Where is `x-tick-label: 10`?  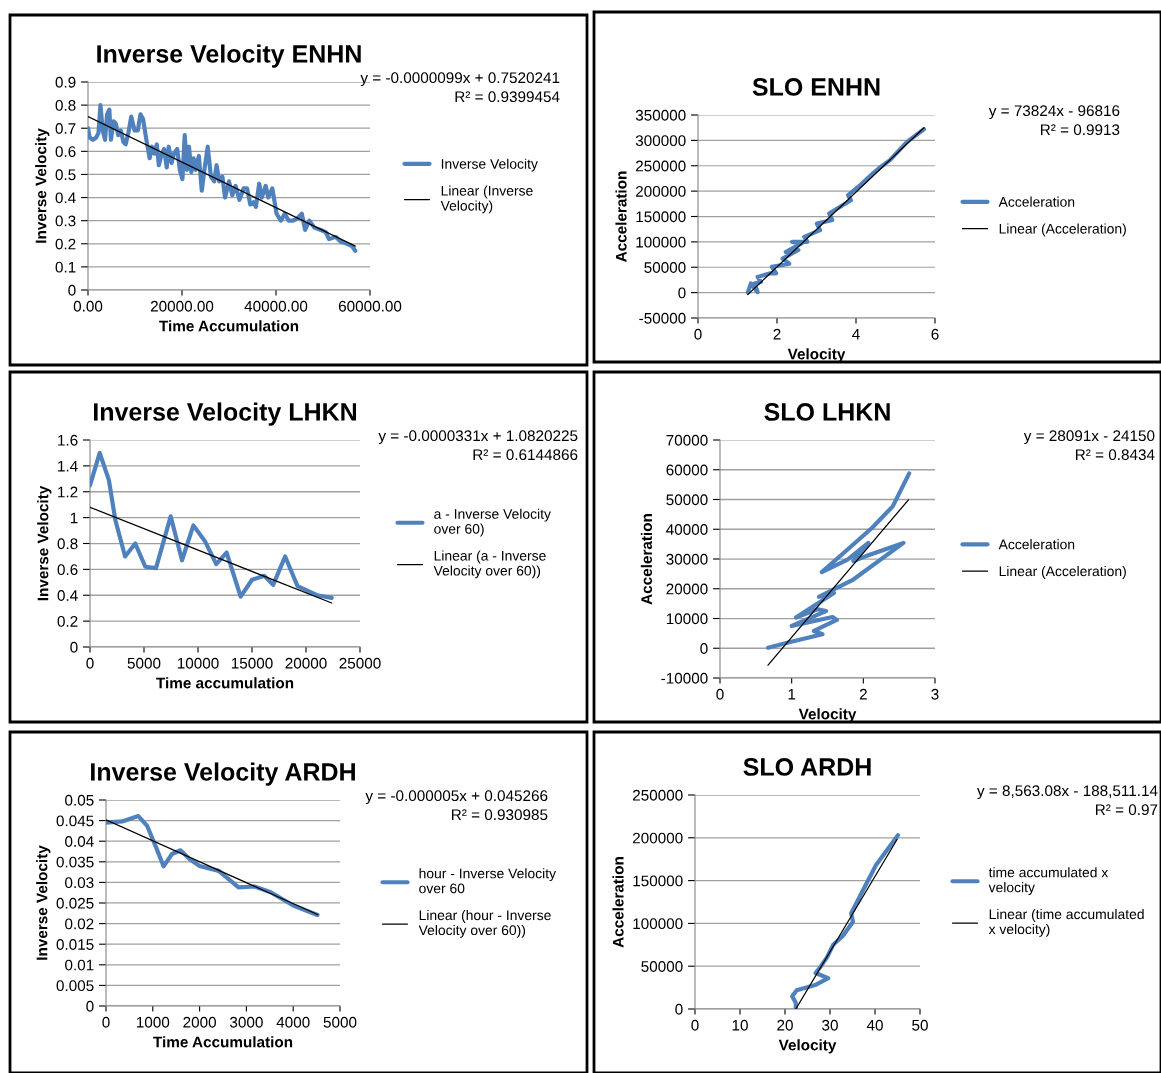
x-tick-label: 10 is located at coordinates (740, 1025).